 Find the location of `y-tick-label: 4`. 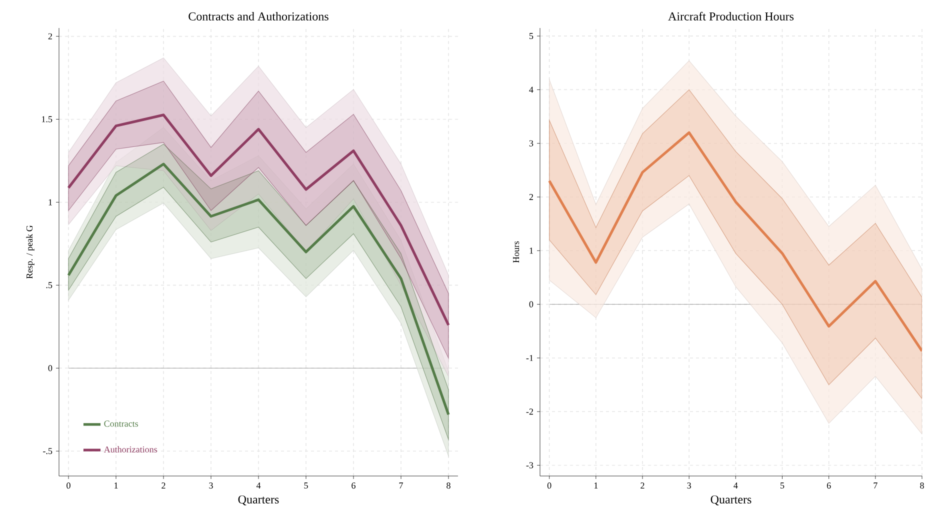

y-tick-label: 4 is located at coordinates (531, 89).